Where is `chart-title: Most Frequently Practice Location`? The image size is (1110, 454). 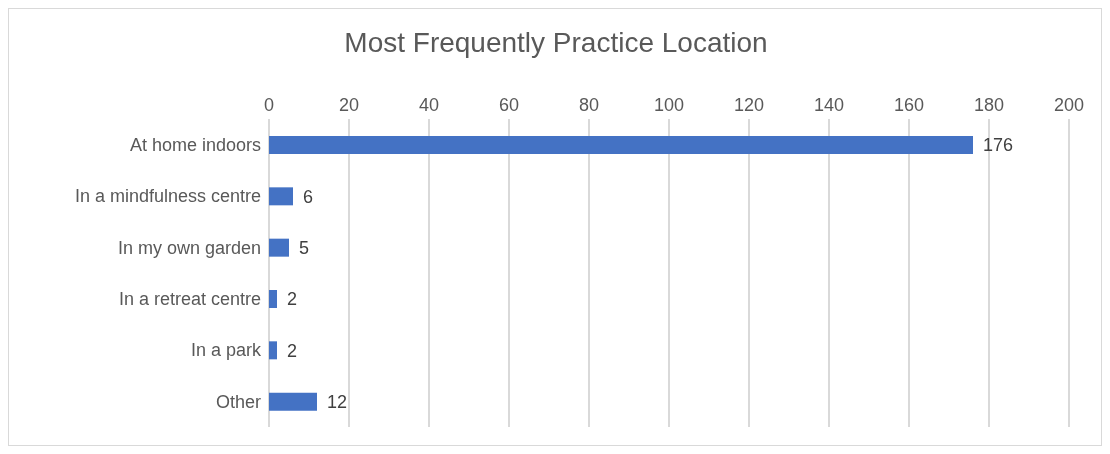 chart-title: Most Frequently Practice Location is located at coordinates (556, 43).